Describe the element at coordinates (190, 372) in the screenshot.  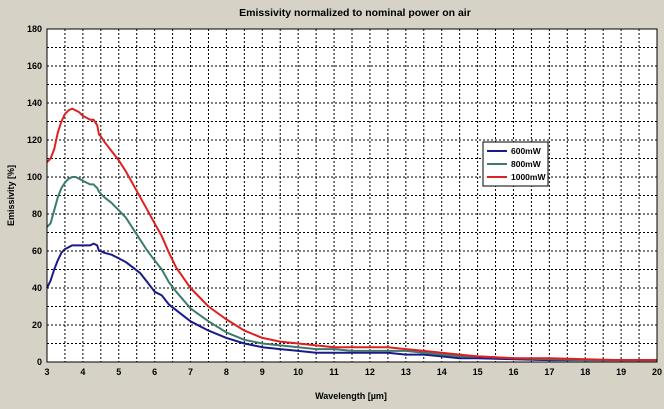
I see `x-tick-label: 7` at that location.